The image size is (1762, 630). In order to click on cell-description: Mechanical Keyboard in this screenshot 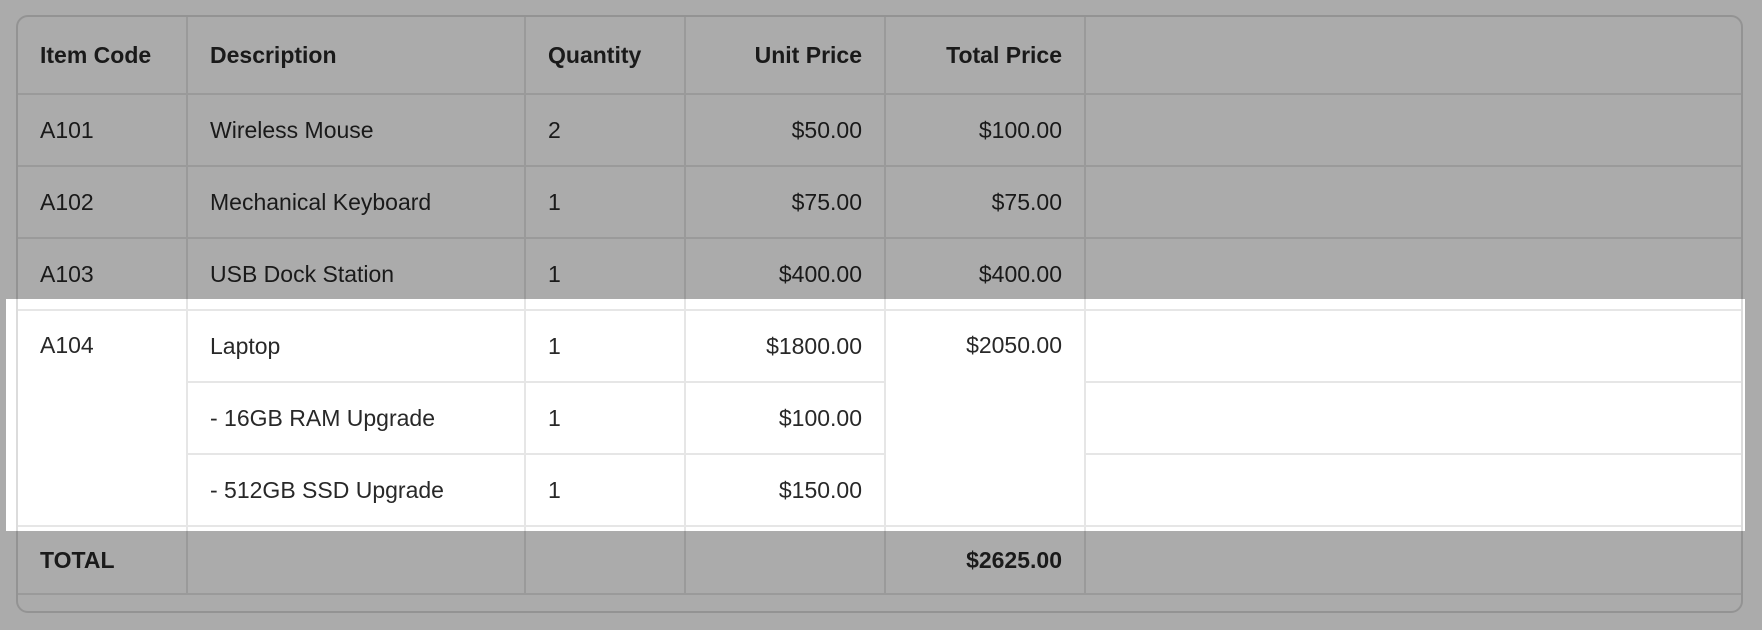, I will do `click(357, 203)`.